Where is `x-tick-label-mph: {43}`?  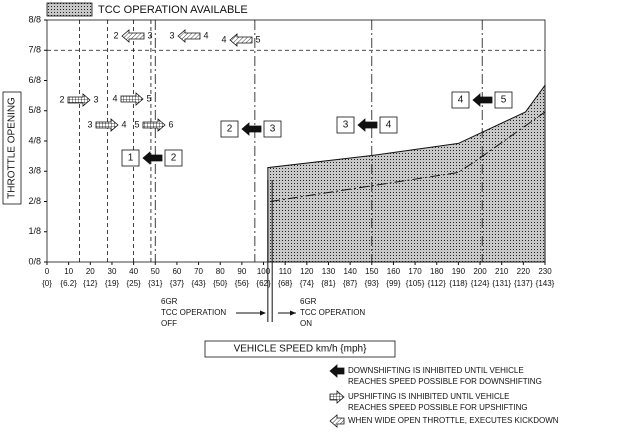 x-tick-label-mph: {43} is located at coordinates (198, 283).